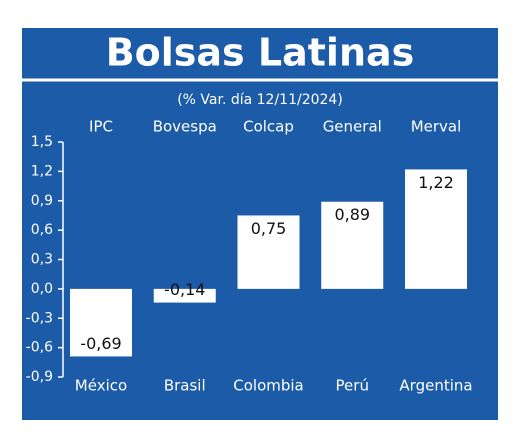 This screenshot has height=441, width=520. What do you see at coordinates (42, 142) in the screenshot?
I see `y-tick-label: 1,5` at bounding box center [42, 142].